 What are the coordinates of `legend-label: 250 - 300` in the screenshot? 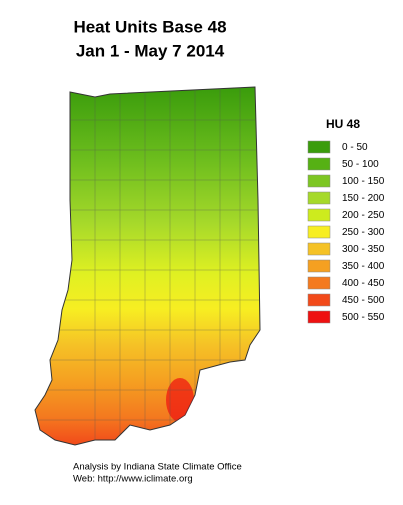 It's located at (363, 232).